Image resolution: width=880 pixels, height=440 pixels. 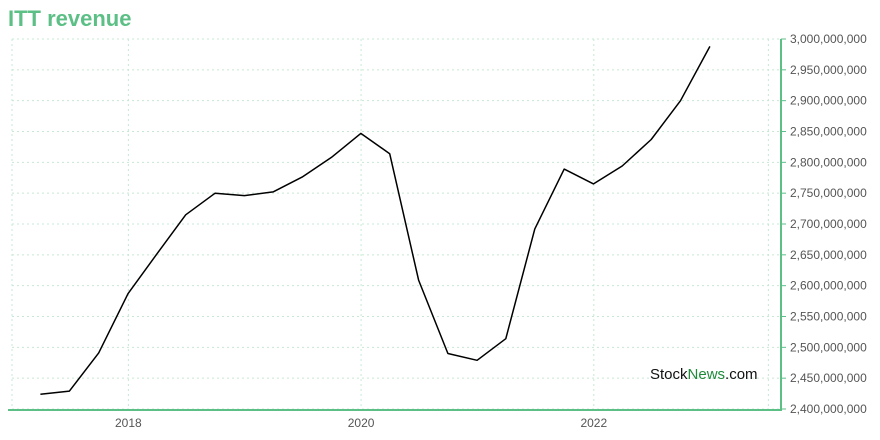 I want to click on y-tick-label: 2,750,000,000, so click(x=828, y=193).